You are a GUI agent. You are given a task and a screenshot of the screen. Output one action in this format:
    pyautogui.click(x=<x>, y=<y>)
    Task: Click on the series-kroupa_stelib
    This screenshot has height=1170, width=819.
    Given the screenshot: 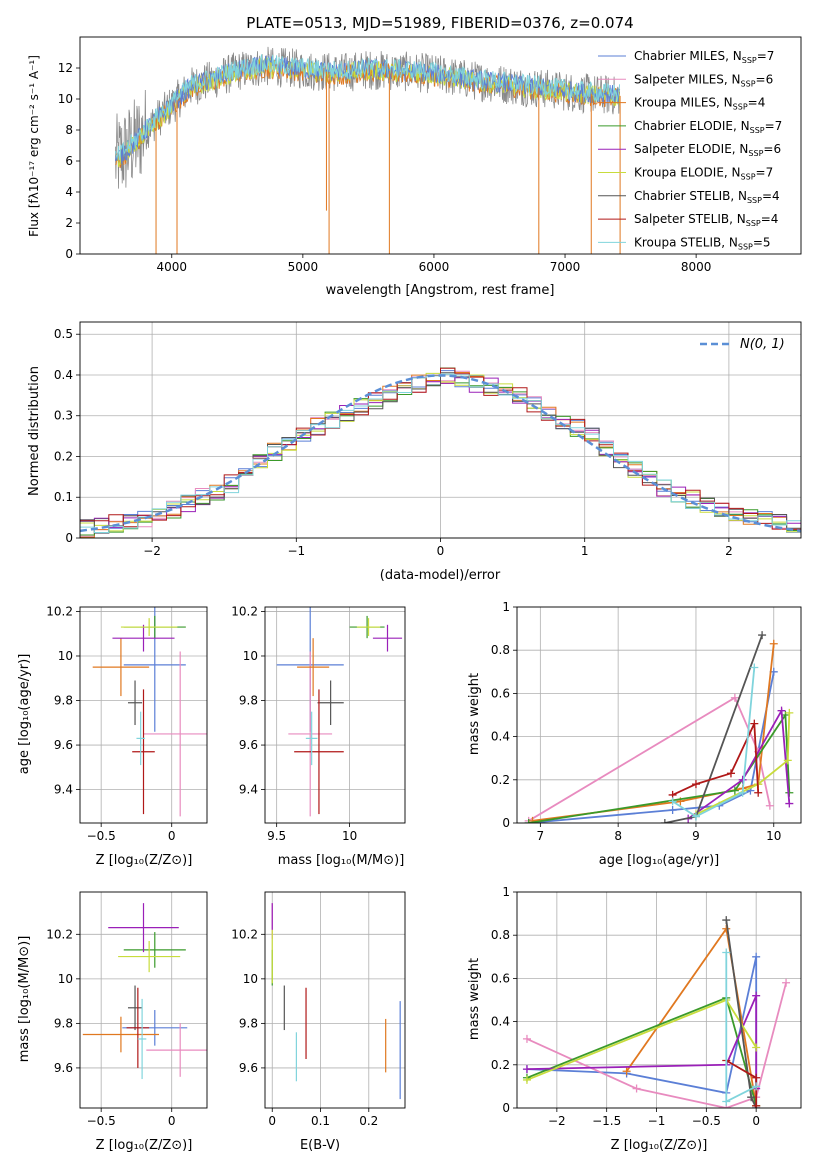 What is the action you would take?
    pyautogui.click(x=714, y=742)
    